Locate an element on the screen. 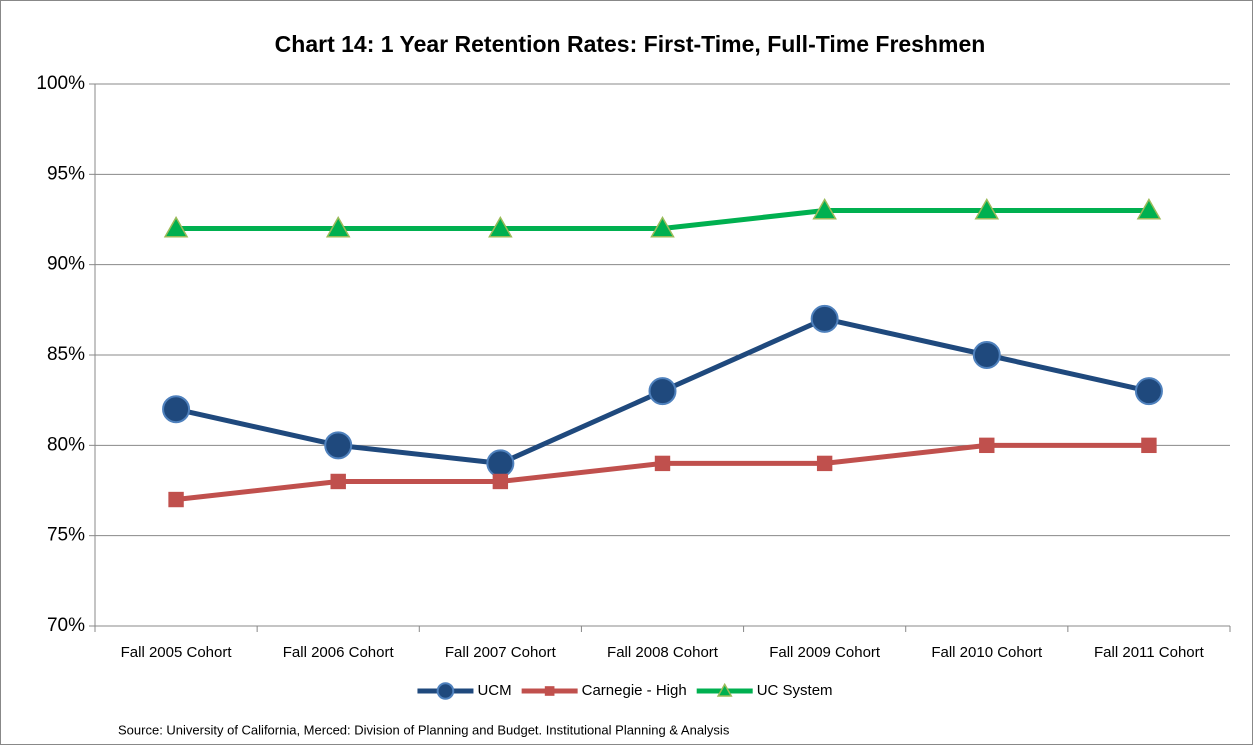 The image size is (1253, 745). legend-label: UC System is located at coordinates (795, 690).